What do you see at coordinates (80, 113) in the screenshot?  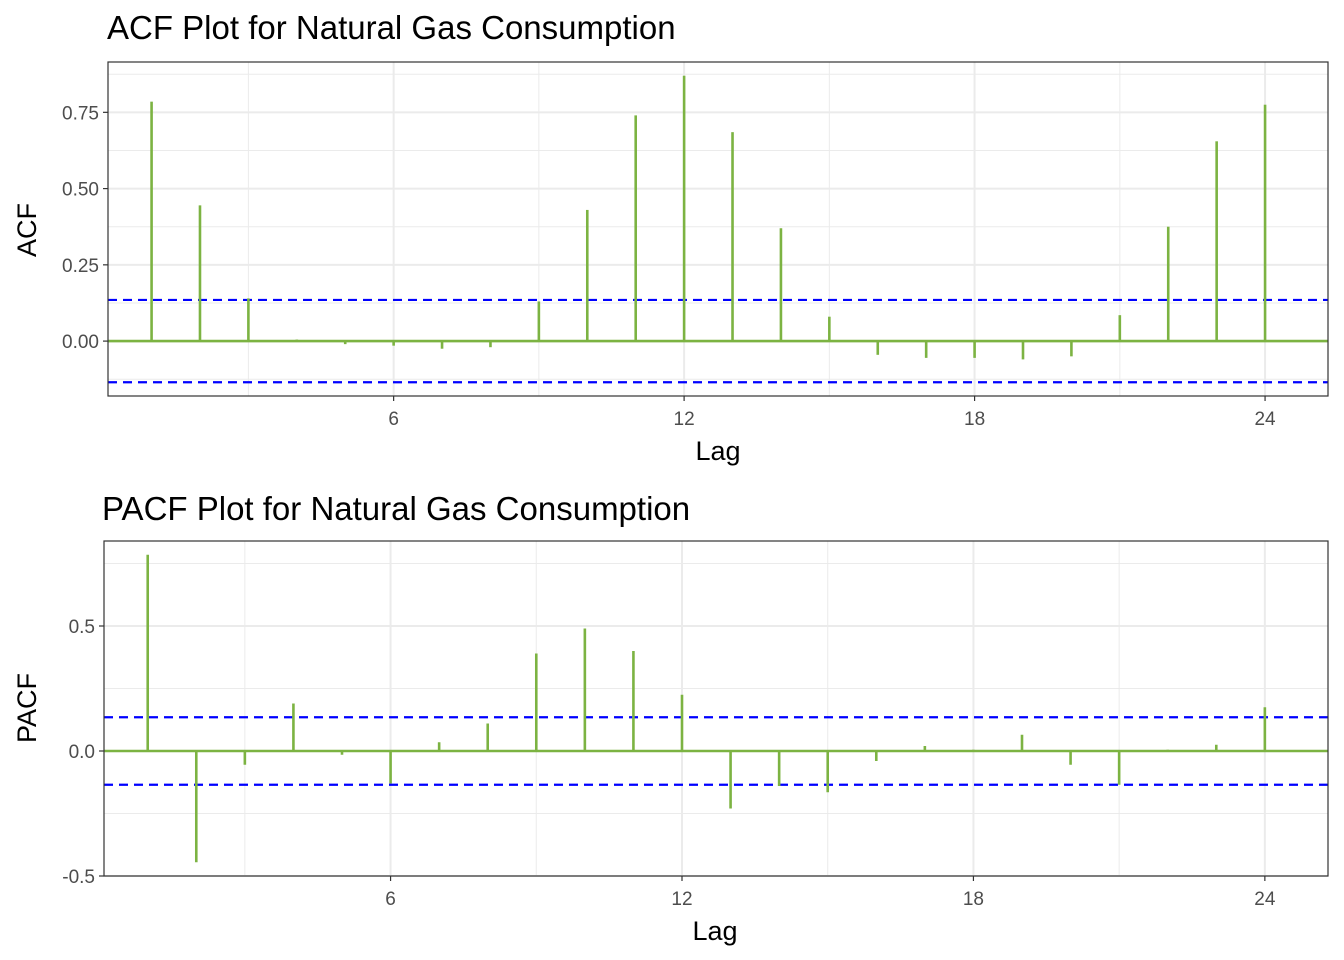 I see `acf-y-tick-label: 0.75` at bounding box center [80, 113].